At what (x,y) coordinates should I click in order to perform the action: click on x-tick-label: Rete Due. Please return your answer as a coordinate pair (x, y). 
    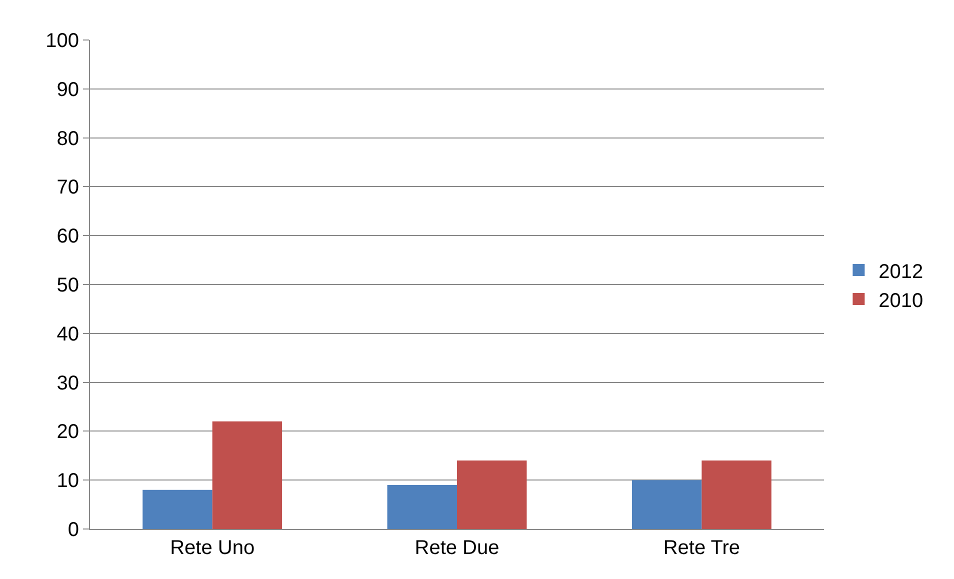
    Looking at the image, I should click on (457, 548).